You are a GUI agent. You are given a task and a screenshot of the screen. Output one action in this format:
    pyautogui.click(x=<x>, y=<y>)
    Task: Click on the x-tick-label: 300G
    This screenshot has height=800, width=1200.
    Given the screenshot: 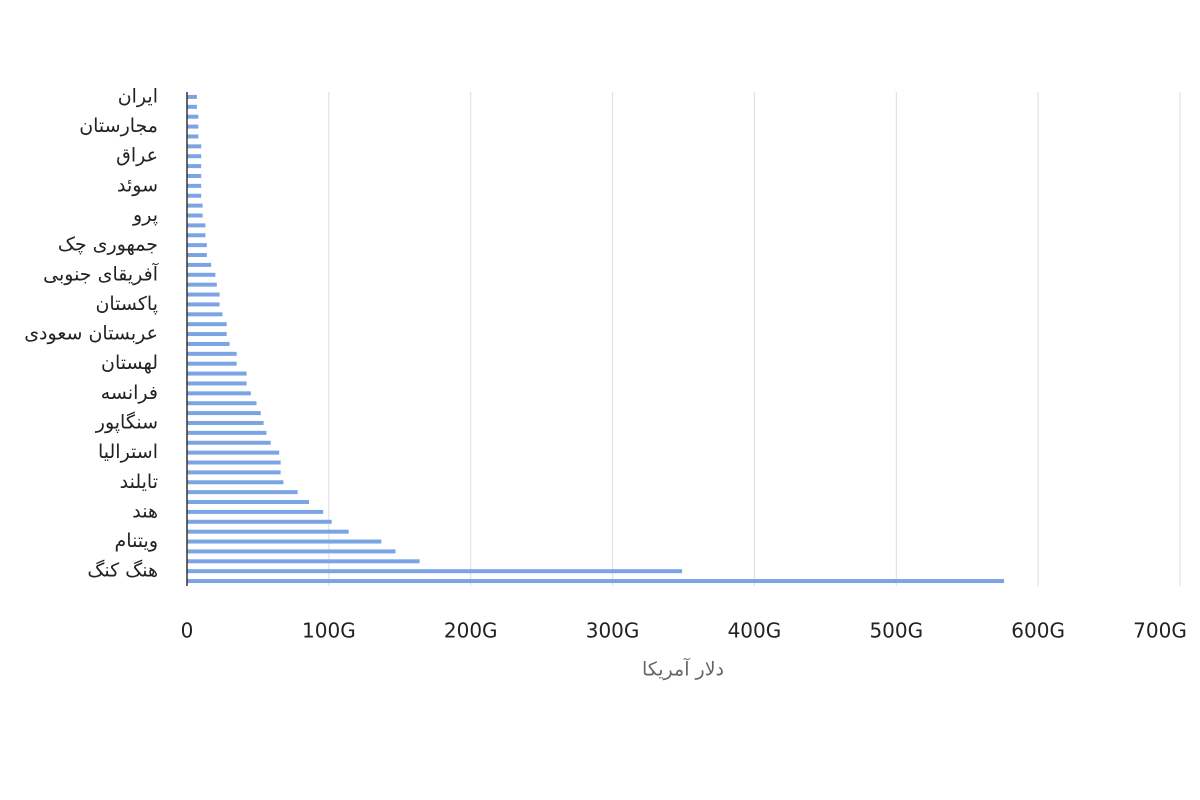 What is the action you would take?
    pyautogui.click(x=613, y=631)
    